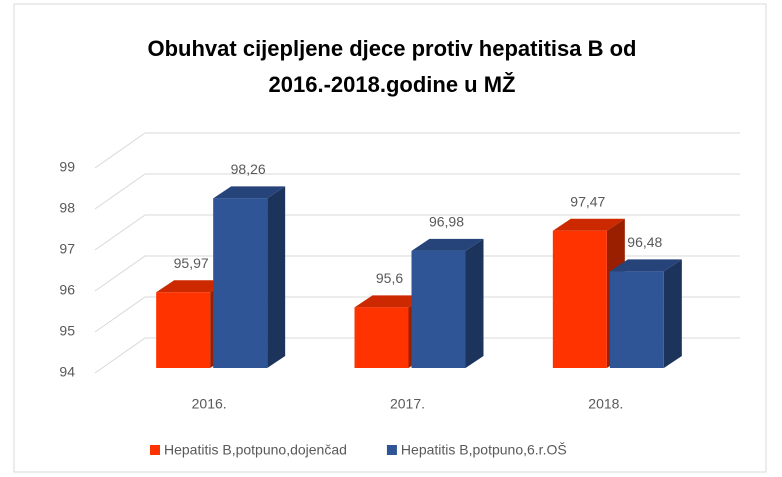 This screenshot has height=477, width=782. Describe the element at coordinates (605, 404) in the screenshot. I see `x-tick-label: 2018.` at that location.